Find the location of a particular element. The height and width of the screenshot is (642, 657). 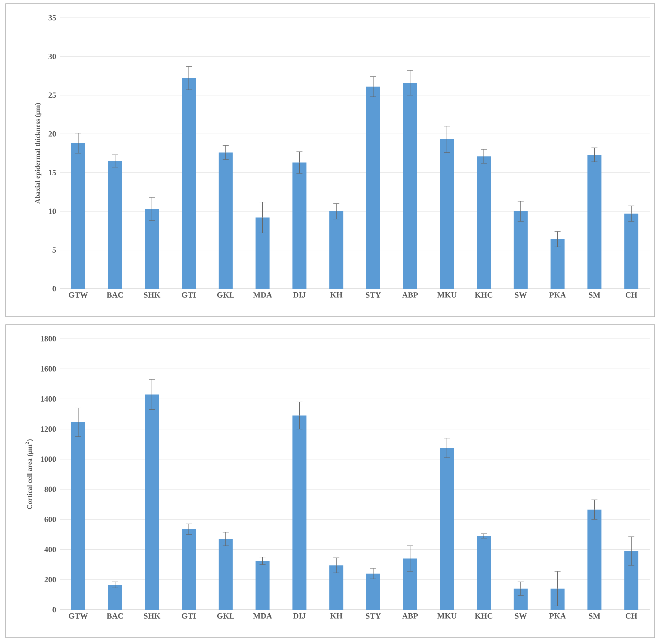

y-tick-label: 600 is located at coordinates (50, 519).